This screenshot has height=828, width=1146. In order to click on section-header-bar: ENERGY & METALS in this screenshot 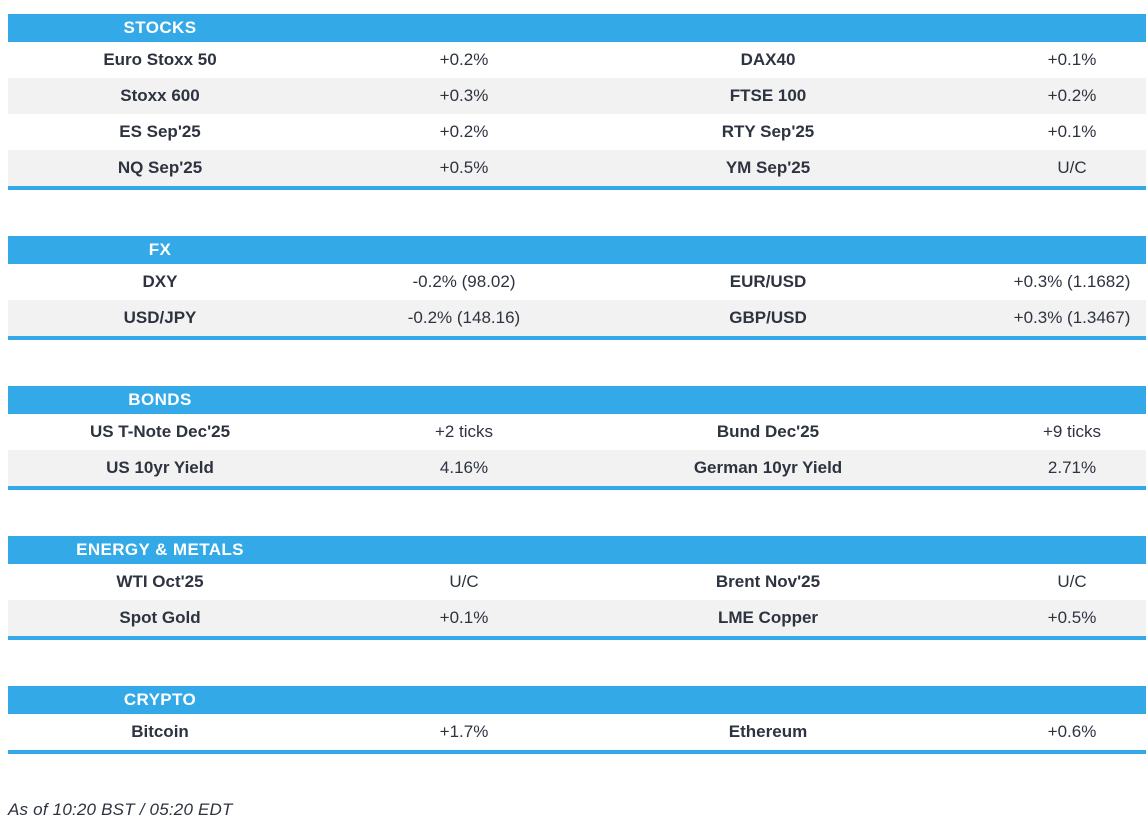, I will do `click(577, 550)`.